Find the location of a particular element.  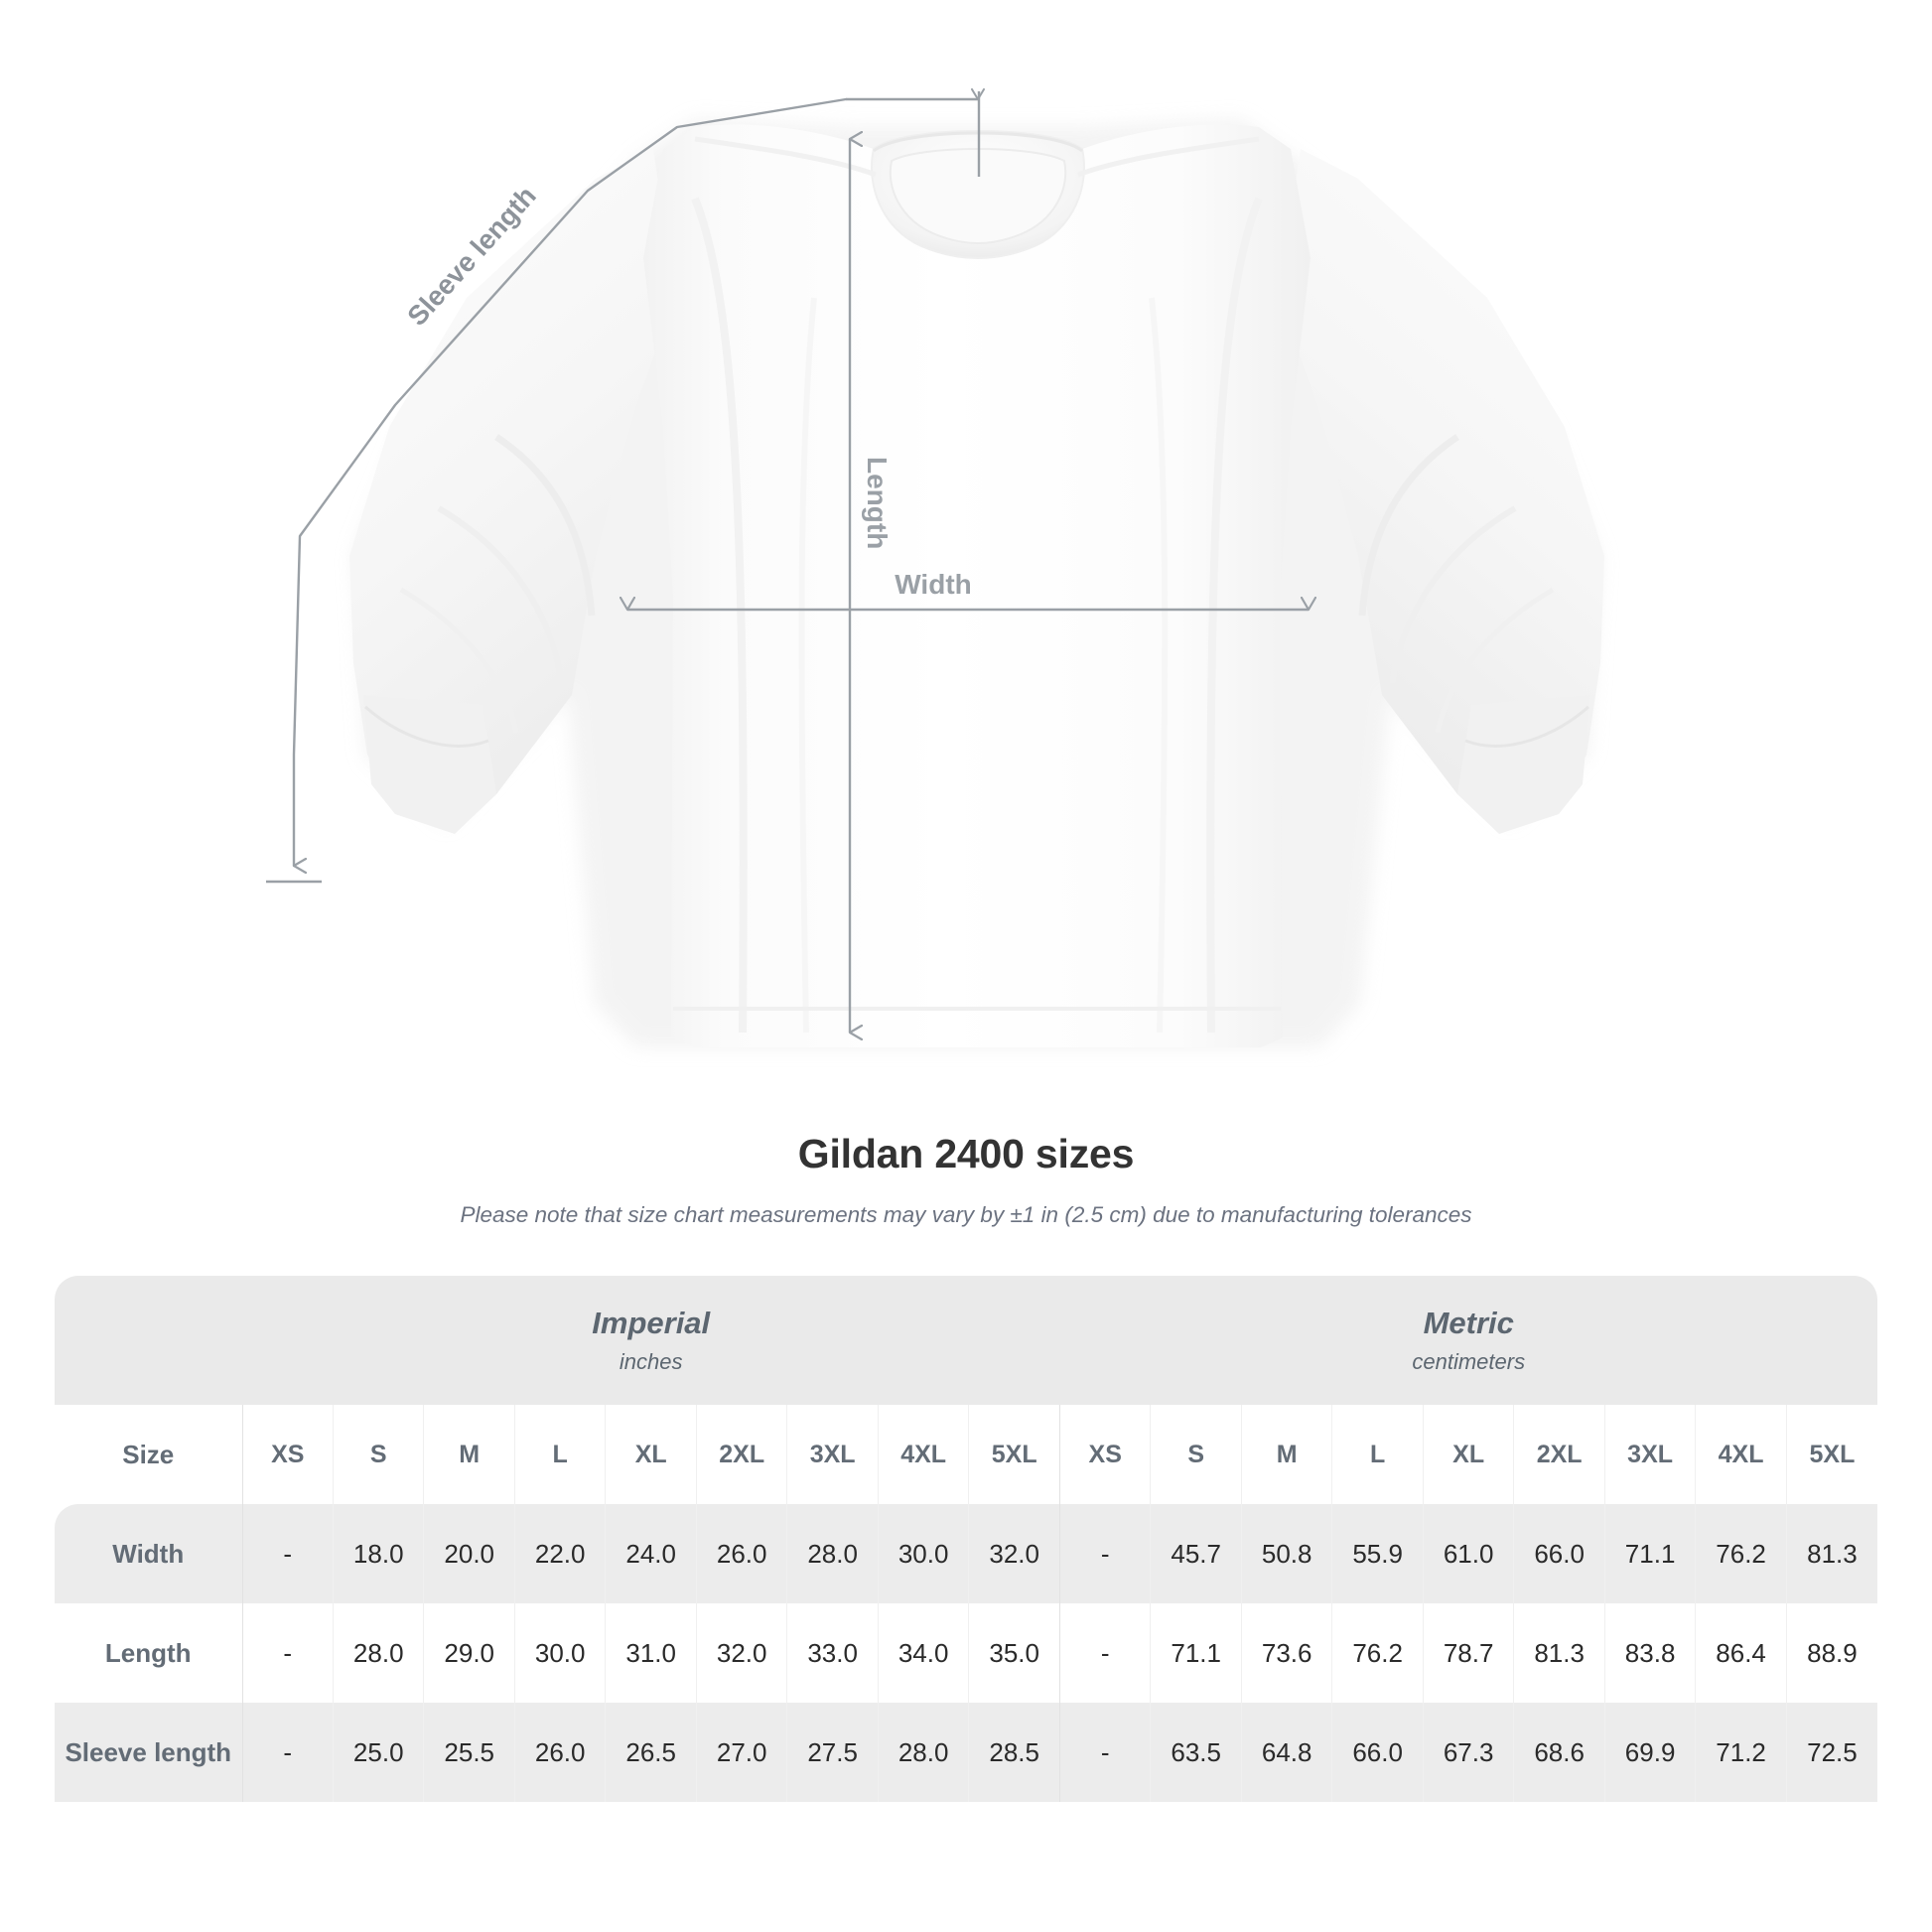

cell-width-imperial-xs: - is located at coordinates (287, 1554).